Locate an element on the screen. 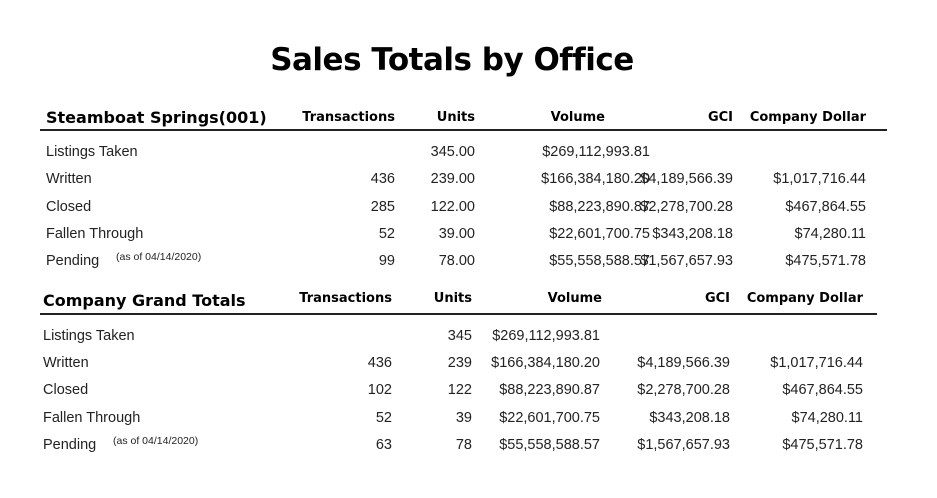 This screenshot has width=937, height=498. cell-units: 345.00 is located at coordinates (452, 152).